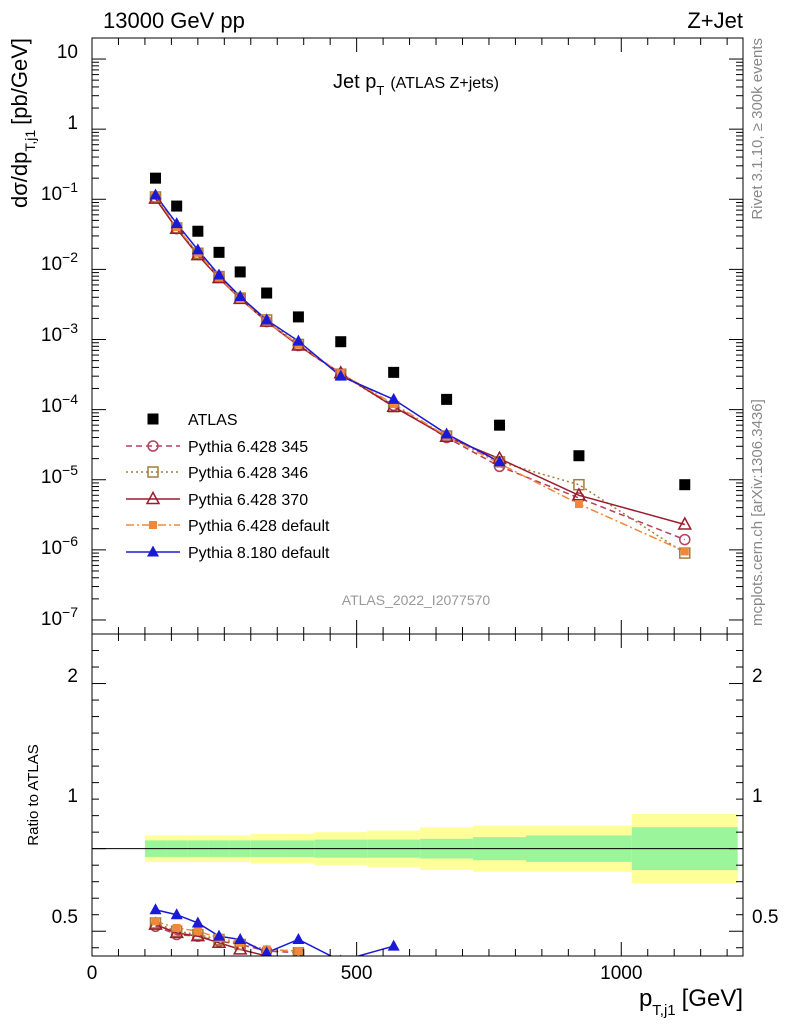  I want to click on analysis-id: ATLAS_2022_I2077570, so click(416, 600).